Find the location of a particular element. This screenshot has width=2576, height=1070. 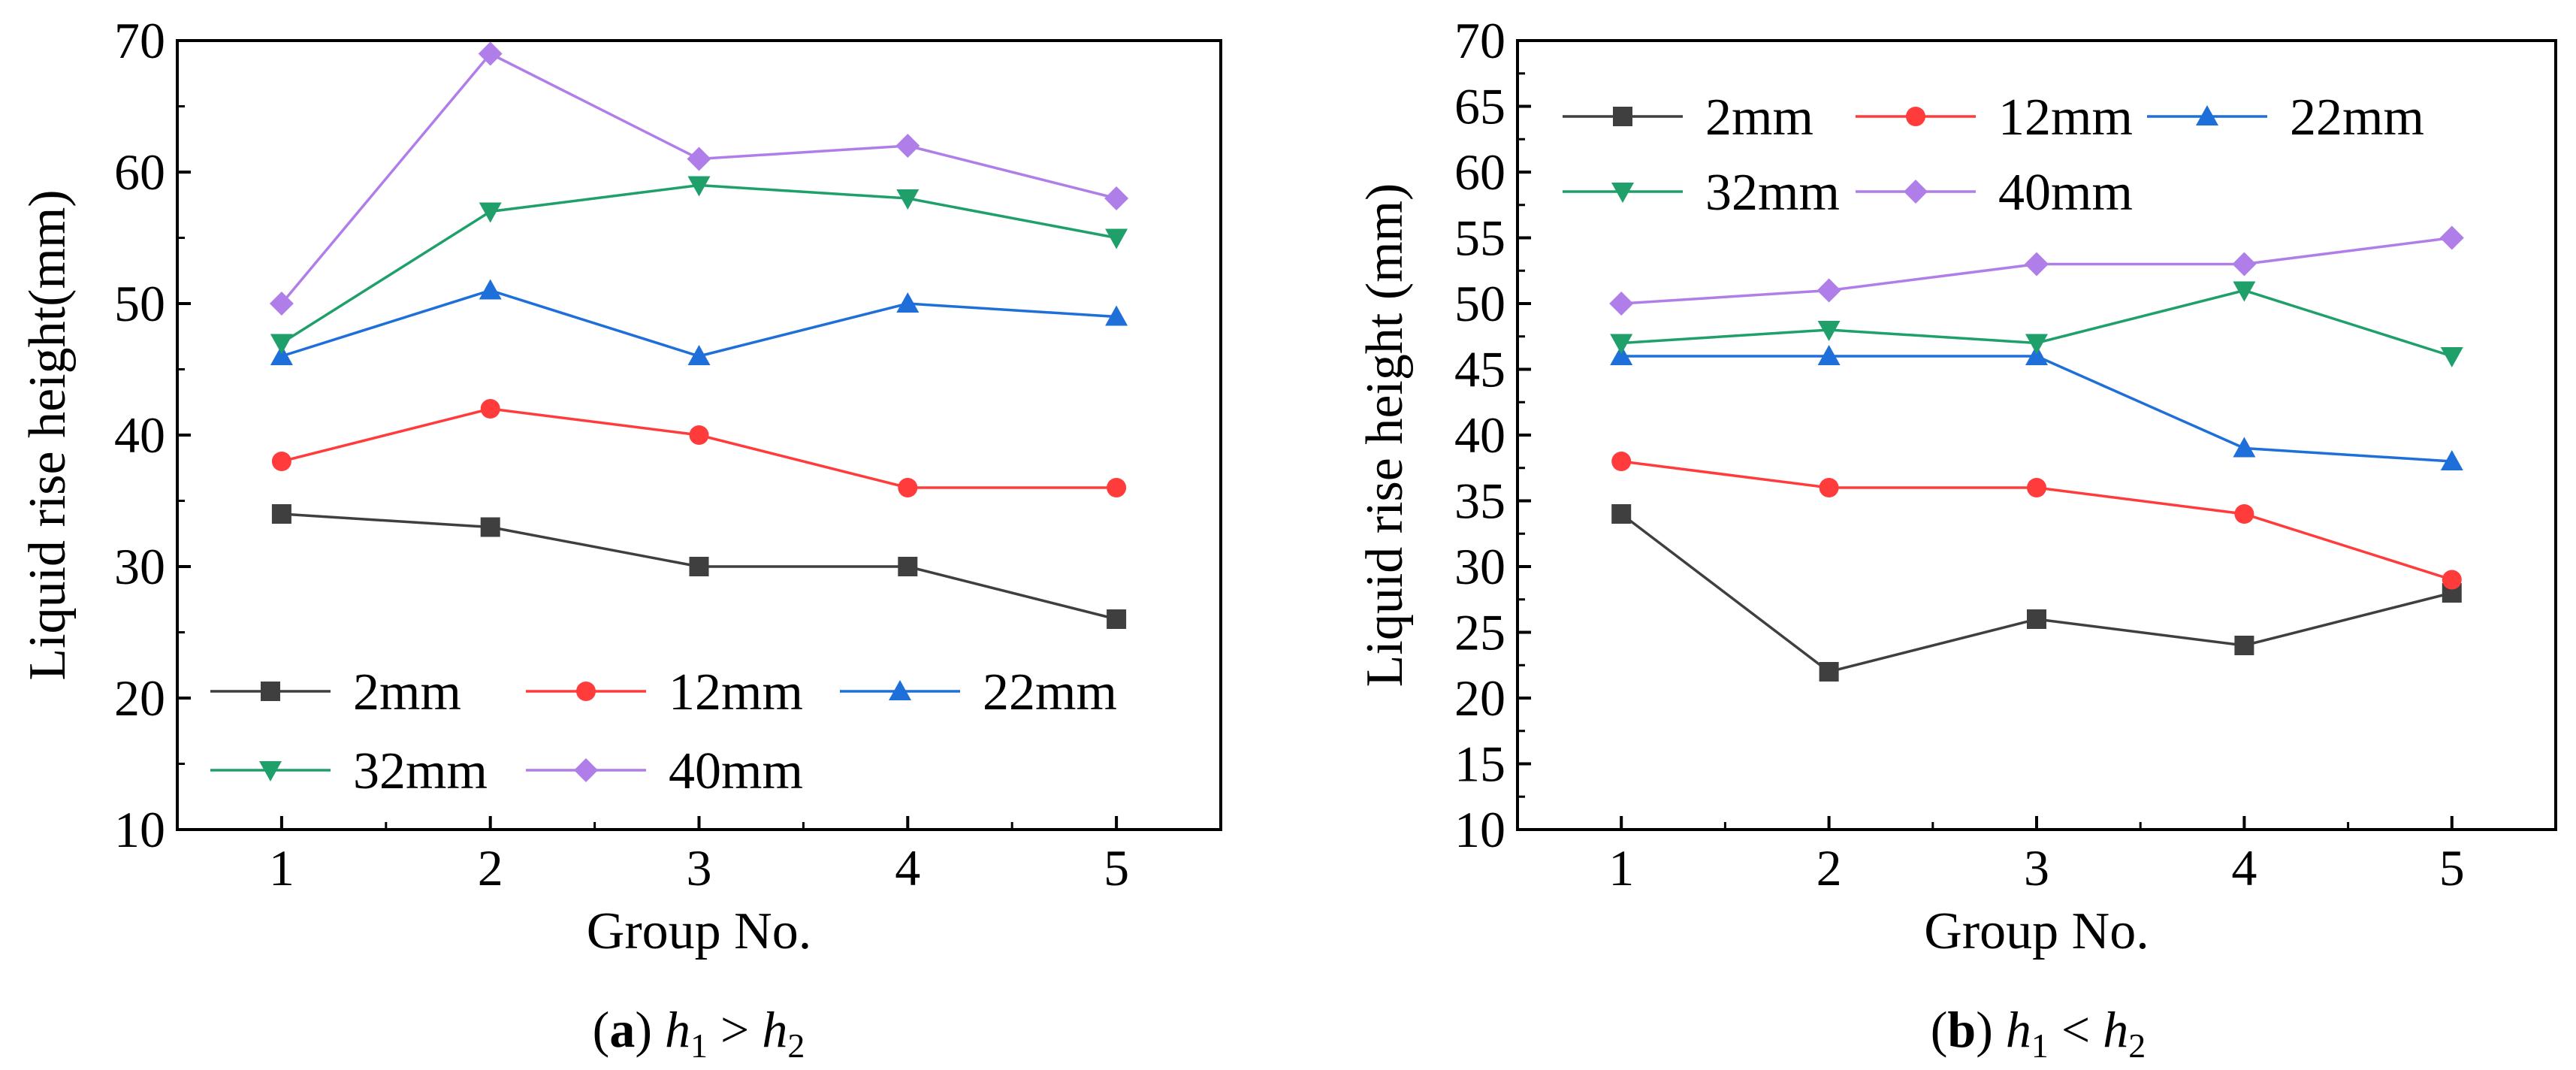

legend-item: 2mm is located at coordinates (1688, 118).